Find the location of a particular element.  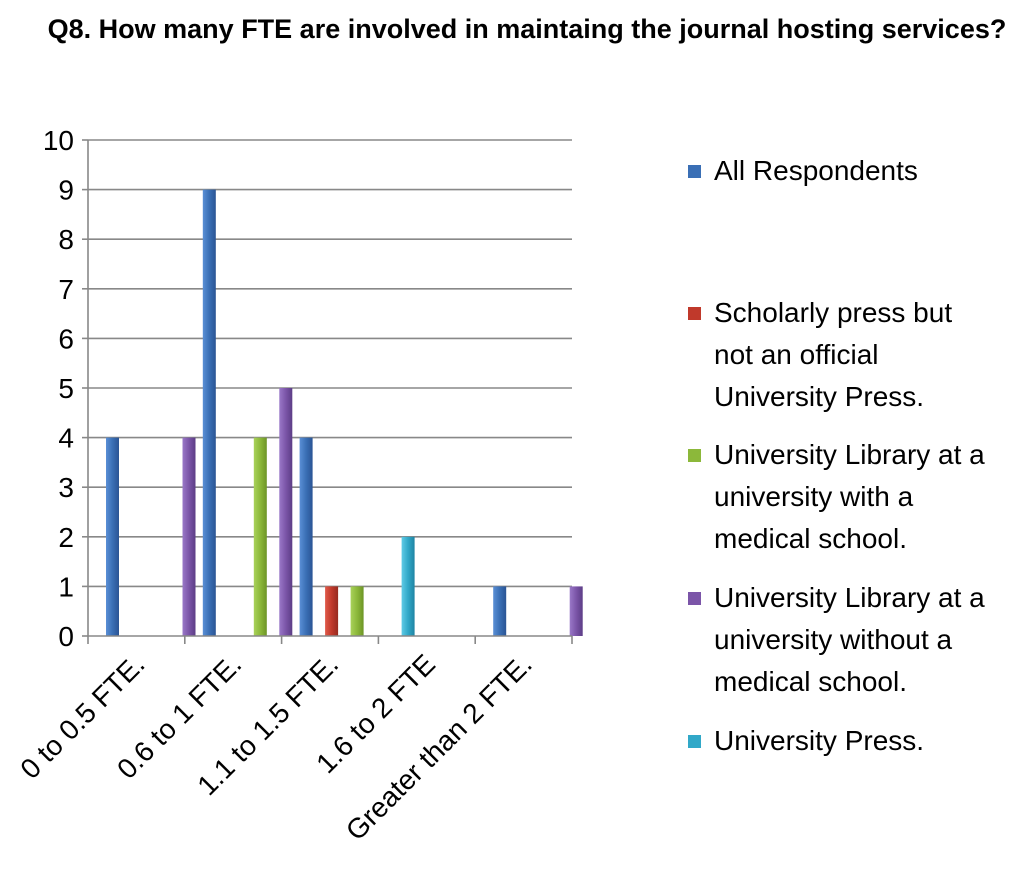

legend-label: All Respondents is located at coordinates (816, 170).